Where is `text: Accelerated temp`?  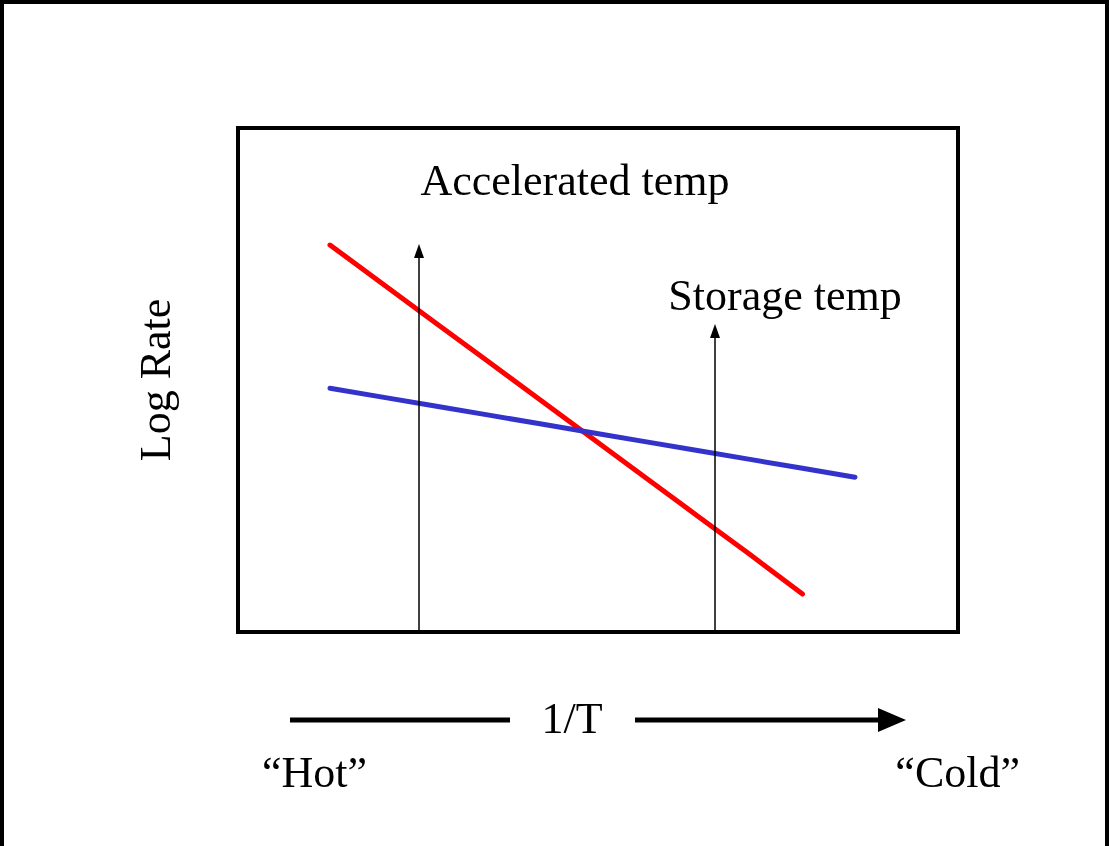 text: Accelerated temp is located at coordinates (575, 180).